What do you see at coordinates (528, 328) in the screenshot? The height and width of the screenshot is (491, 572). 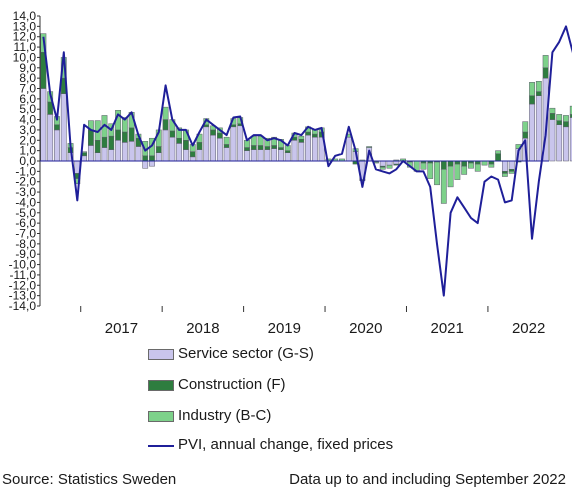 I see `x-tick-label: 2022` at bounding box center [528, 328].